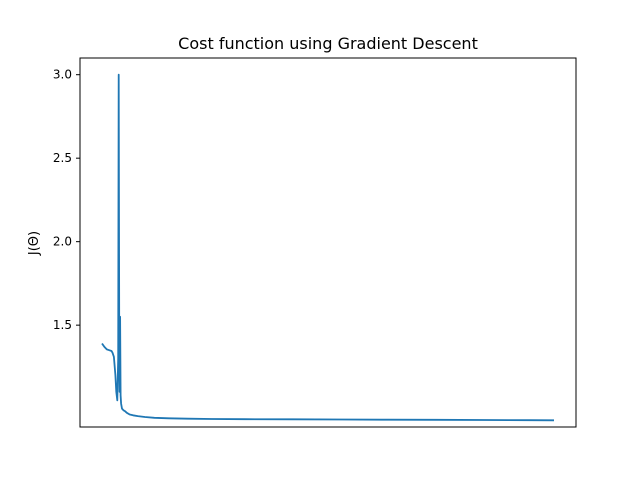 The width and height of the screenshot is (640, 480). I want to click on y-tick-label: 1.5, so click(62, 325).